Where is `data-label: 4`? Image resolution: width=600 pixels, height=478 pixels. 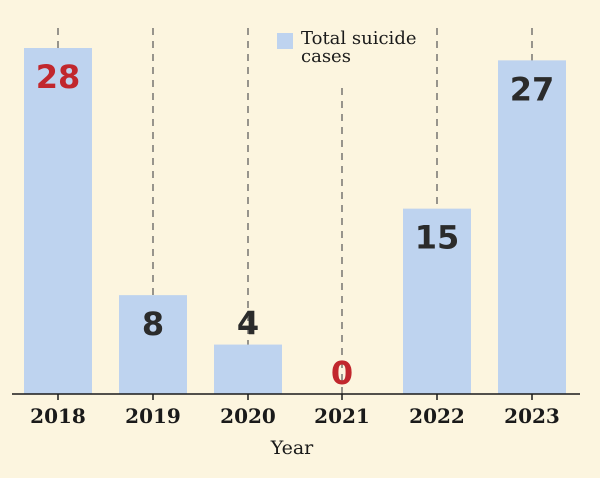 data-label: 4 is located at coordinates (248, 324).